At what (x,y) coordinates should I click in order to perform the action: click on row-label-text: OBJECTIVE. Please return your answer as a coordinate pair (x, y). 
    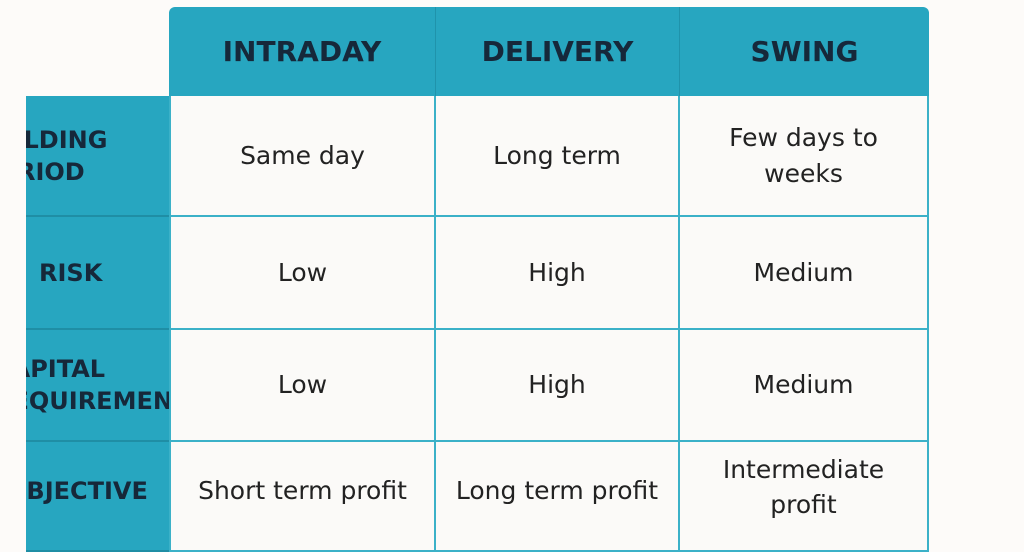
    Looking at the image, I should click on (87, 491).